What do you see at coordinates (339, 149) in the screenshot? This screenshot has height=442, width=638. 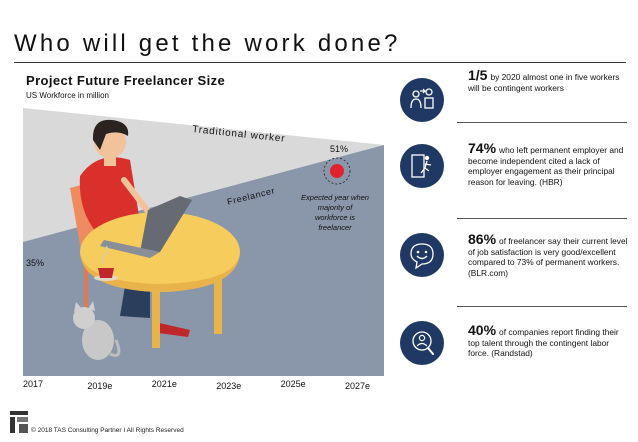 I see `end-share-label: 51%` at bounding box center [339, 149].